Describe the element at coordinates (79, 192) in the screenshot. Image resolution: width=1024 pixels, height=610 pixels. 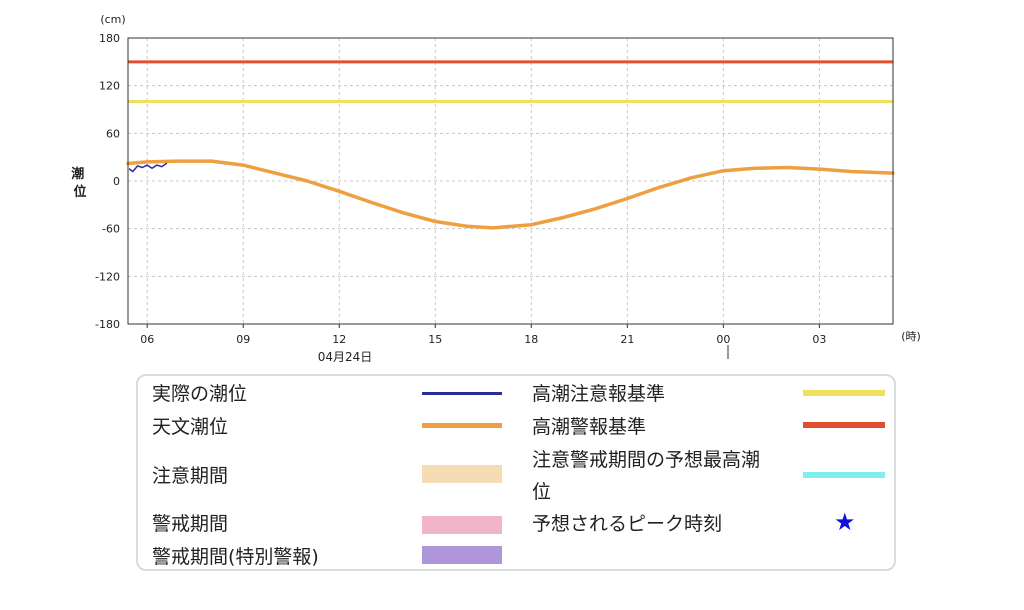
I see `y-axis-title-char-2: 位` at that location.